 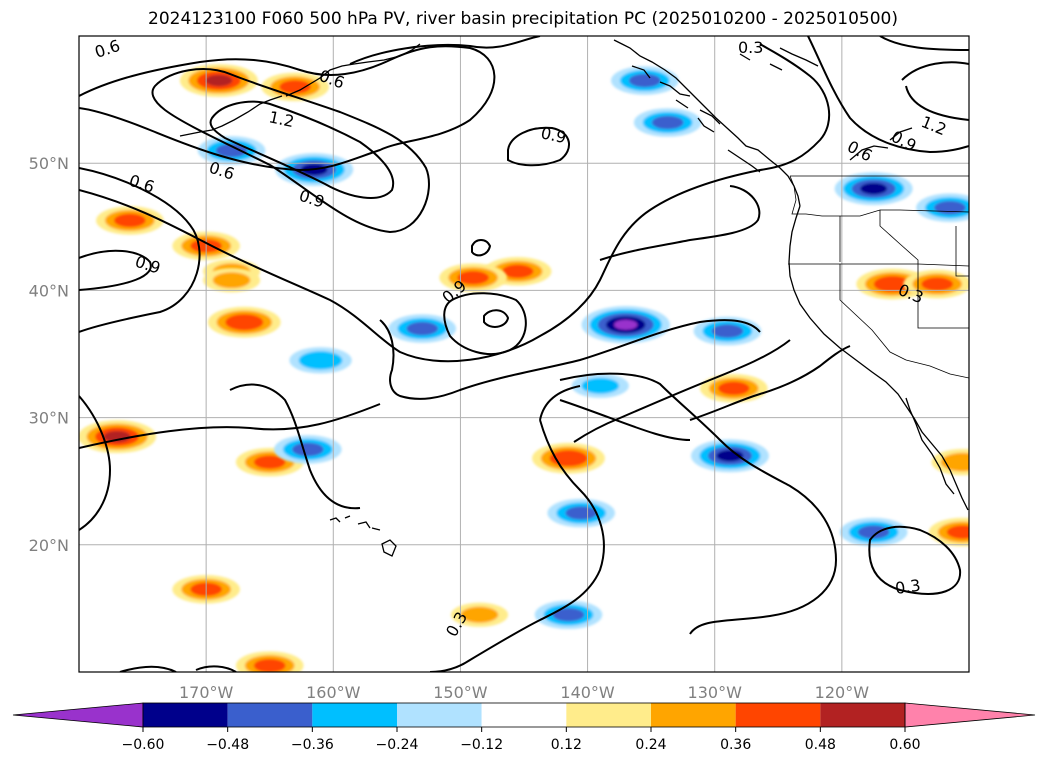 What do you see at coordinates (566, 745) in the screenshot?
I see `colorbar-tick-label-5: 0.12` at bounding box center [566, 745].